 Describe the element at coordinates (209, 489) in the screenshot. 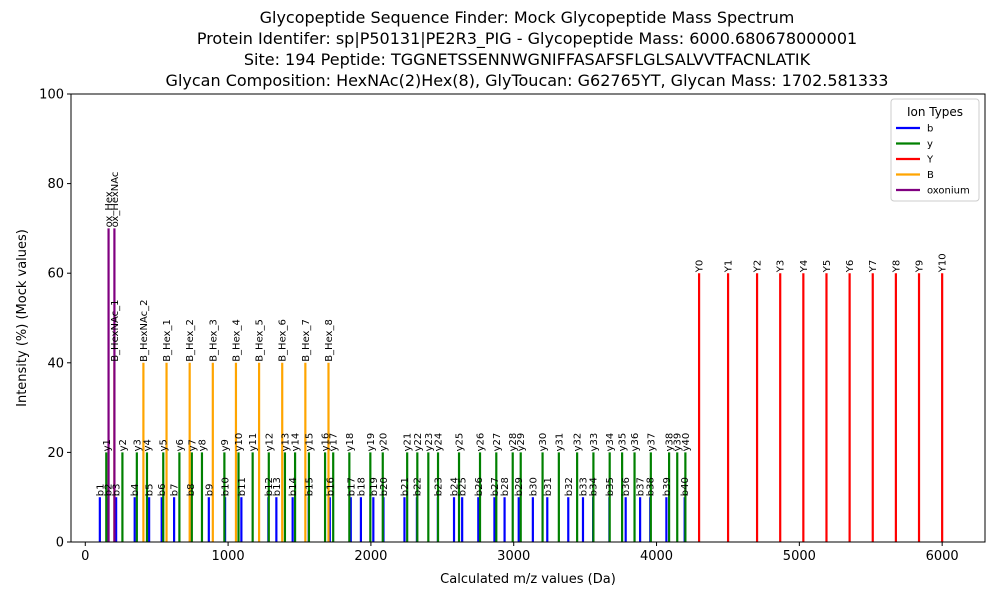

I see `peak-label: b9` at that location.